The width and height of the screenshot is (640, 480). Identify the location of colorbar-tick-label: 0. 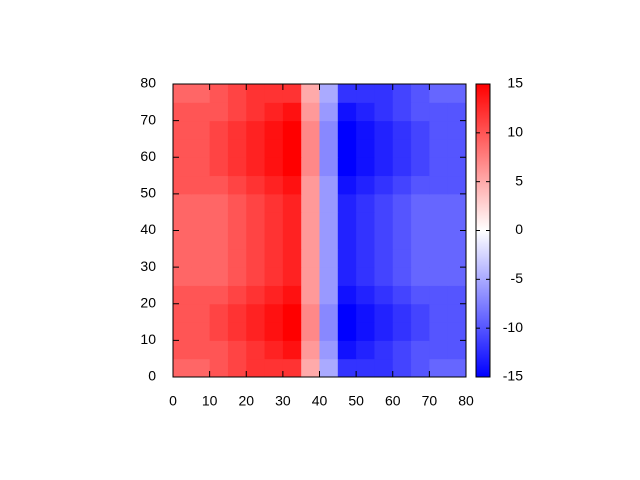
(519, 229).